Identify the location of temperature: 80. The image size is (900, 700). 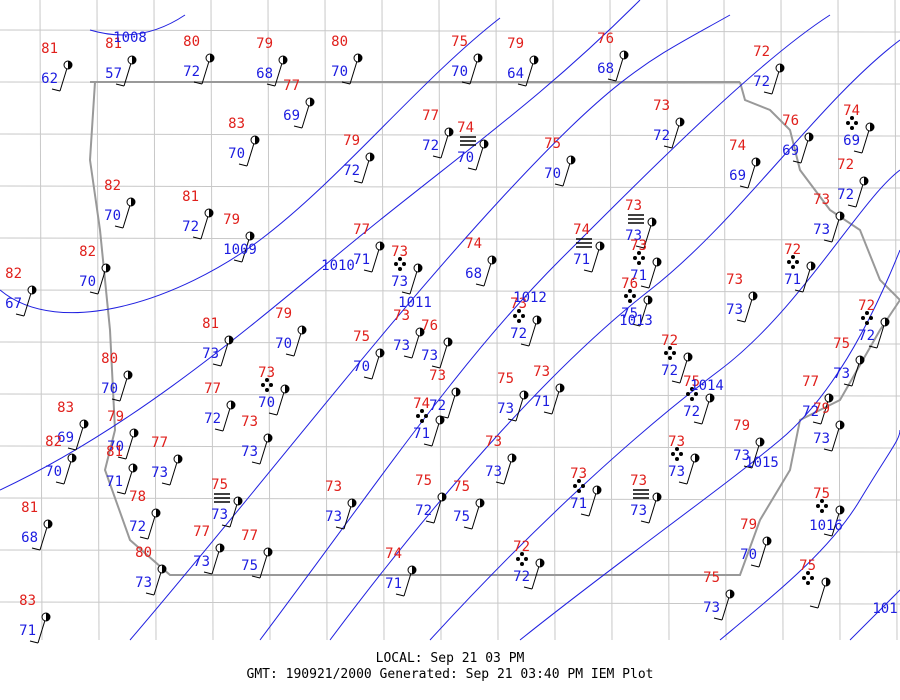
(191, 42).